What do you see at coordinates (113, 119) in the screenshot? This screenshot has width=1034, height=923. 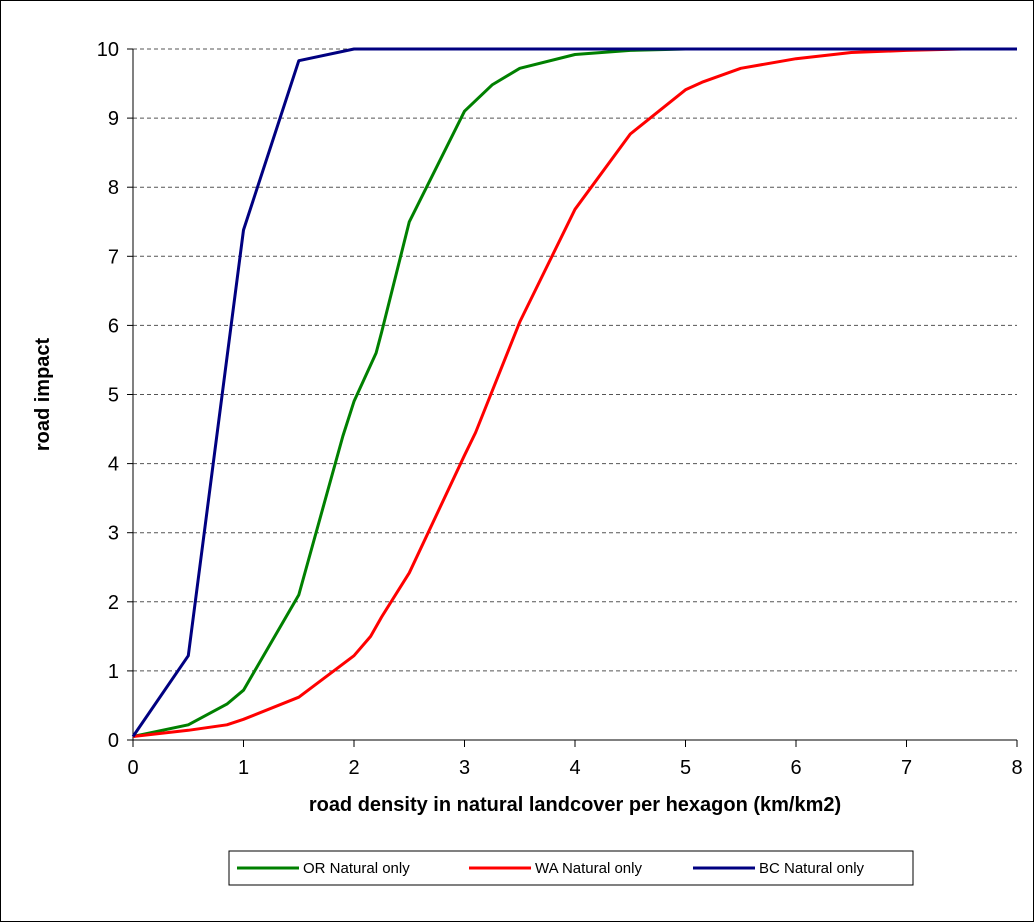 I see `y-tick-label: 9` at bounding box center [113, 119].